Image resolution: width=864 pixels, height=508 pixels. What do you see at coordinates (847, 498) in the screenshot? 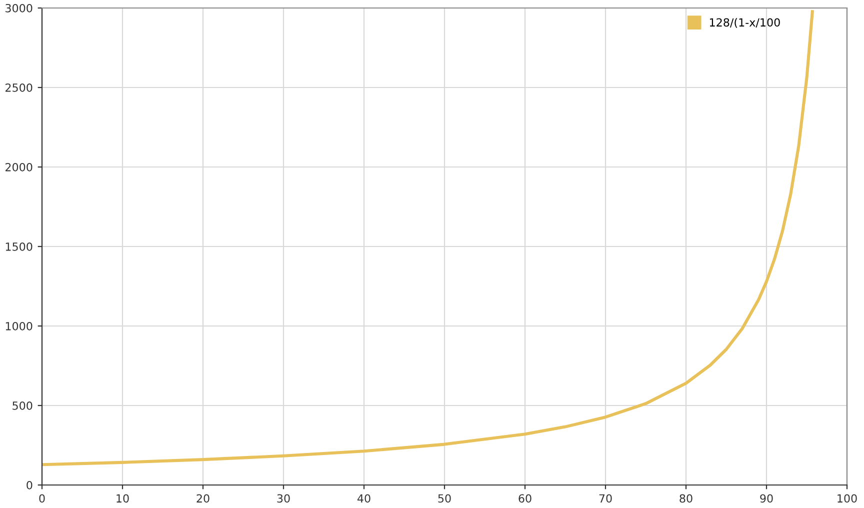
I see `x-tick-label: 100` at bounding box center [847, 498].